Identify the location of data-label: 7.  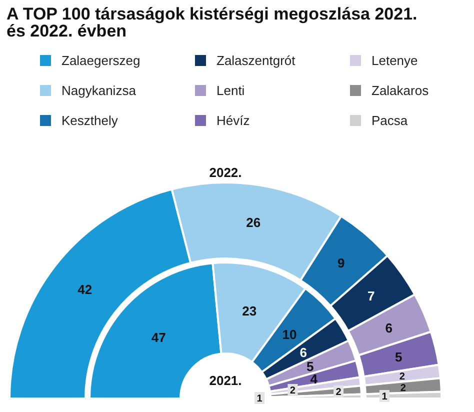
(371, 296).